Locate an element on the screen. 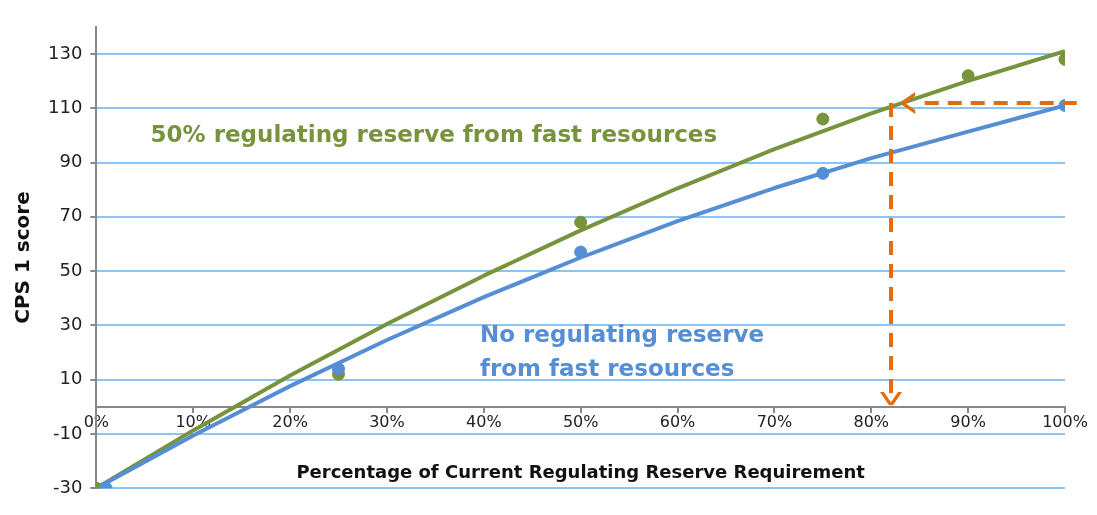 The image size is (1097, 515). y-tick-label: -10 is located at coordinates (67, 432).